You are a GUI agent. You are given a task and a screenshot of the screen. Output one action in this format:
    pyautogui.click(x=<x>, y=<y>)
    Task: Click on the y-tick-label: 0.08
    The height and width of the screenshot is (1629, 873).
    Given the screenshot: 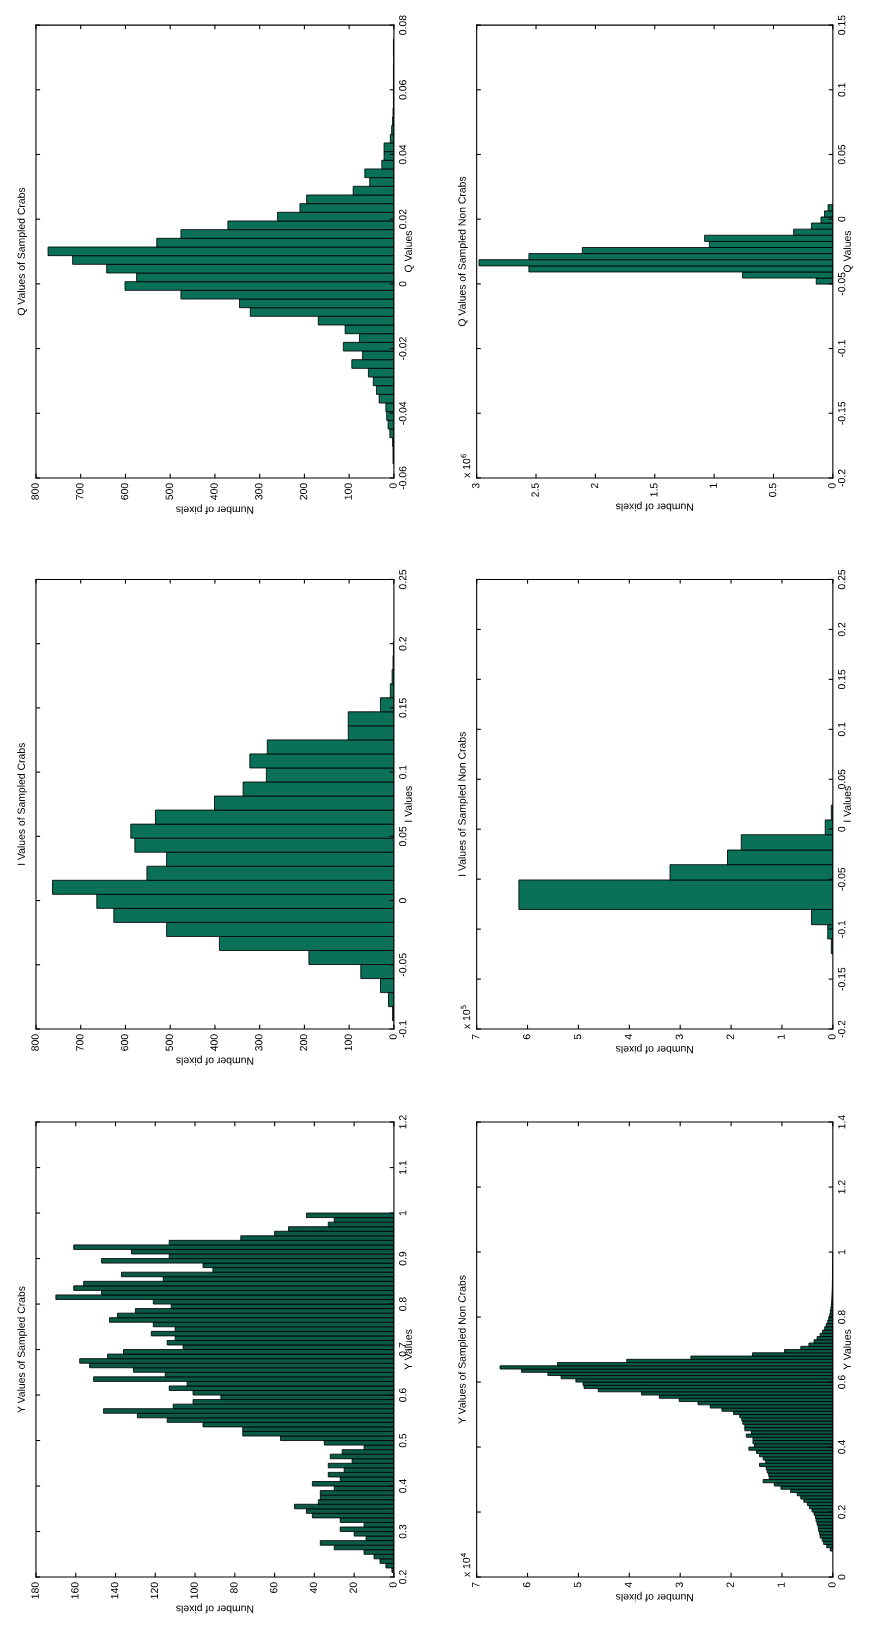 What is the action you would take?
    pyautogui.click(x=403, y=25)
    